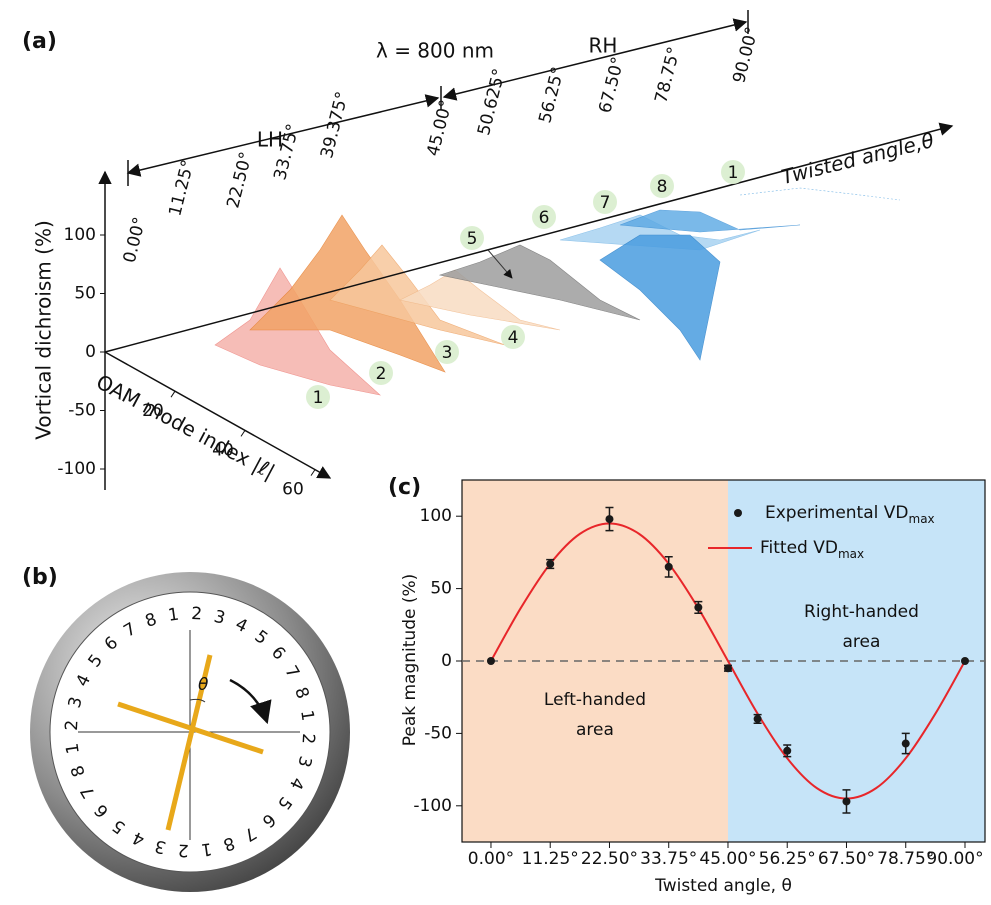 This screenshot has height=905, width=991. What do you see at coordinates (239, 180) in the screenshot?
I see `angle-label: 22.50°` at bounding box center [239, 180].